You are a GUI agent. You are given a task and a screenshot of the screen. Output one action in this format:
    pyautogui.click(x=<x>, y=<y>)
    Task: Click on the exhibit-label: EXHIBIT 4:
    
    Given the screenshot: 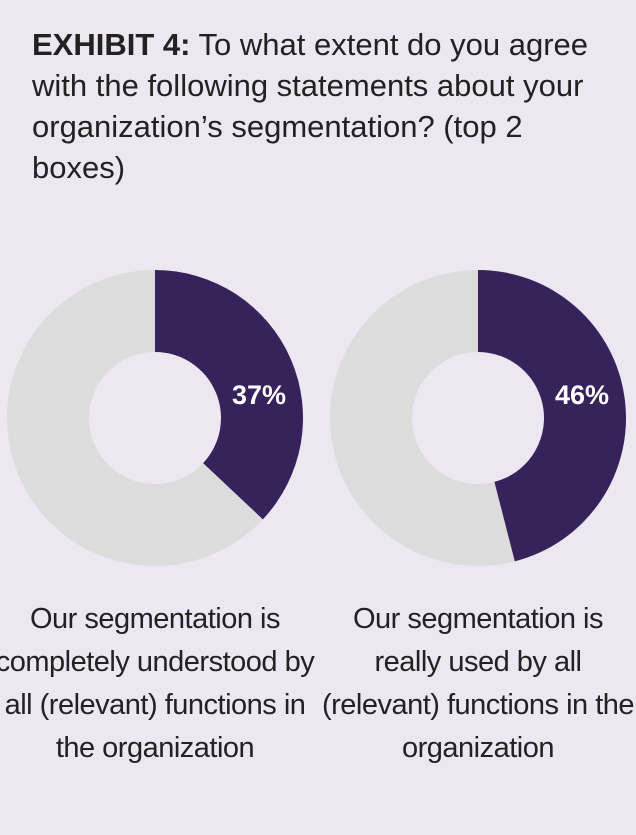 What is the action you would take?
    pyautogui.click(x=111, y=44)
    